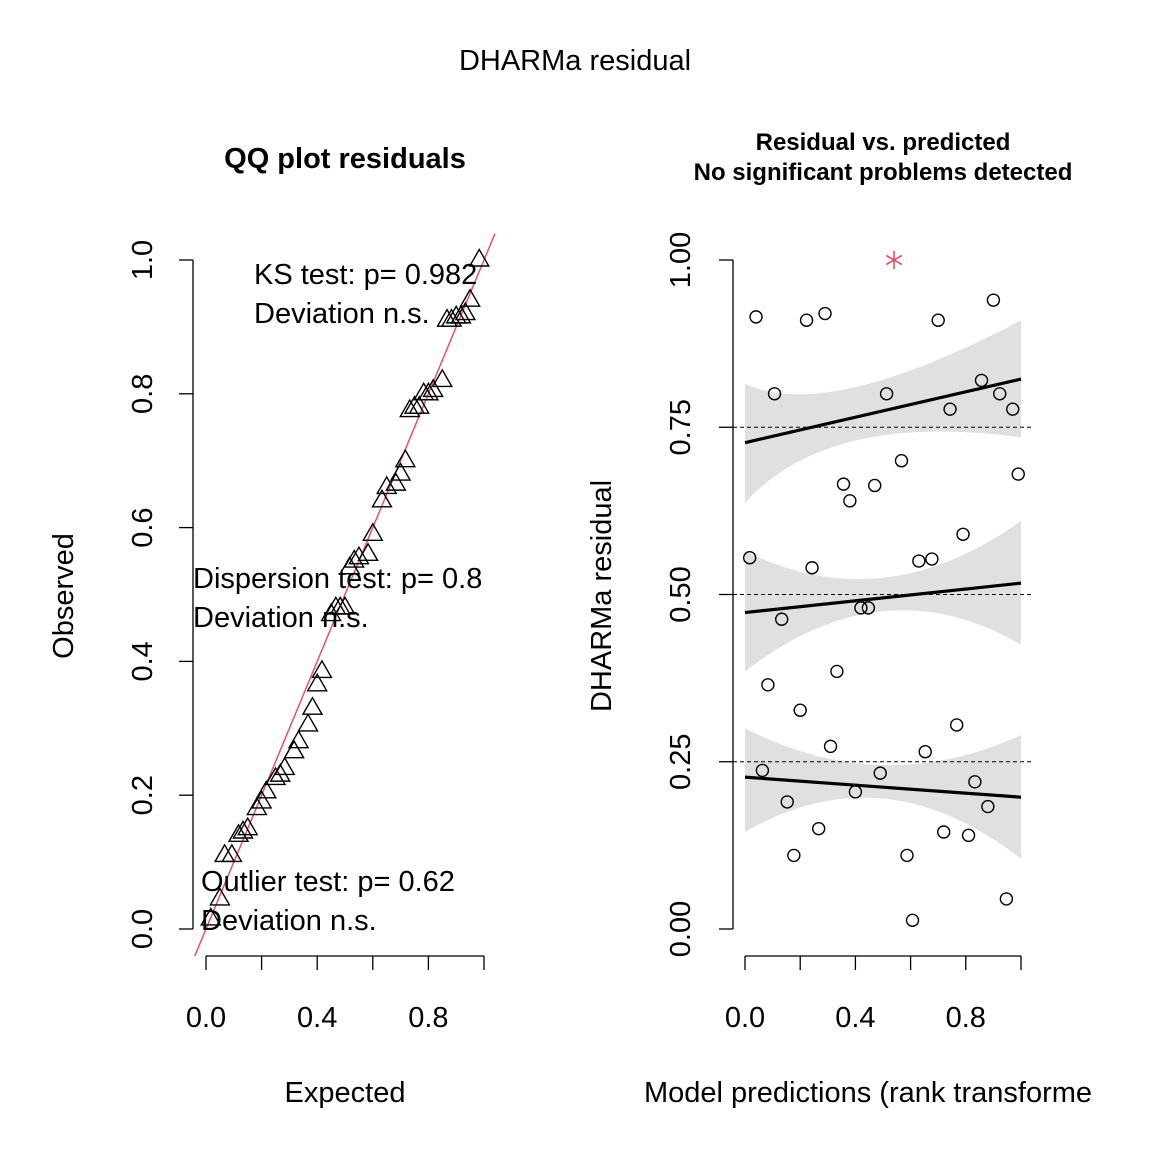  What do you see at coordinates (883, 598) in the screenshot?
I see `residual-quantile-line` at bounding box center [883, 598].